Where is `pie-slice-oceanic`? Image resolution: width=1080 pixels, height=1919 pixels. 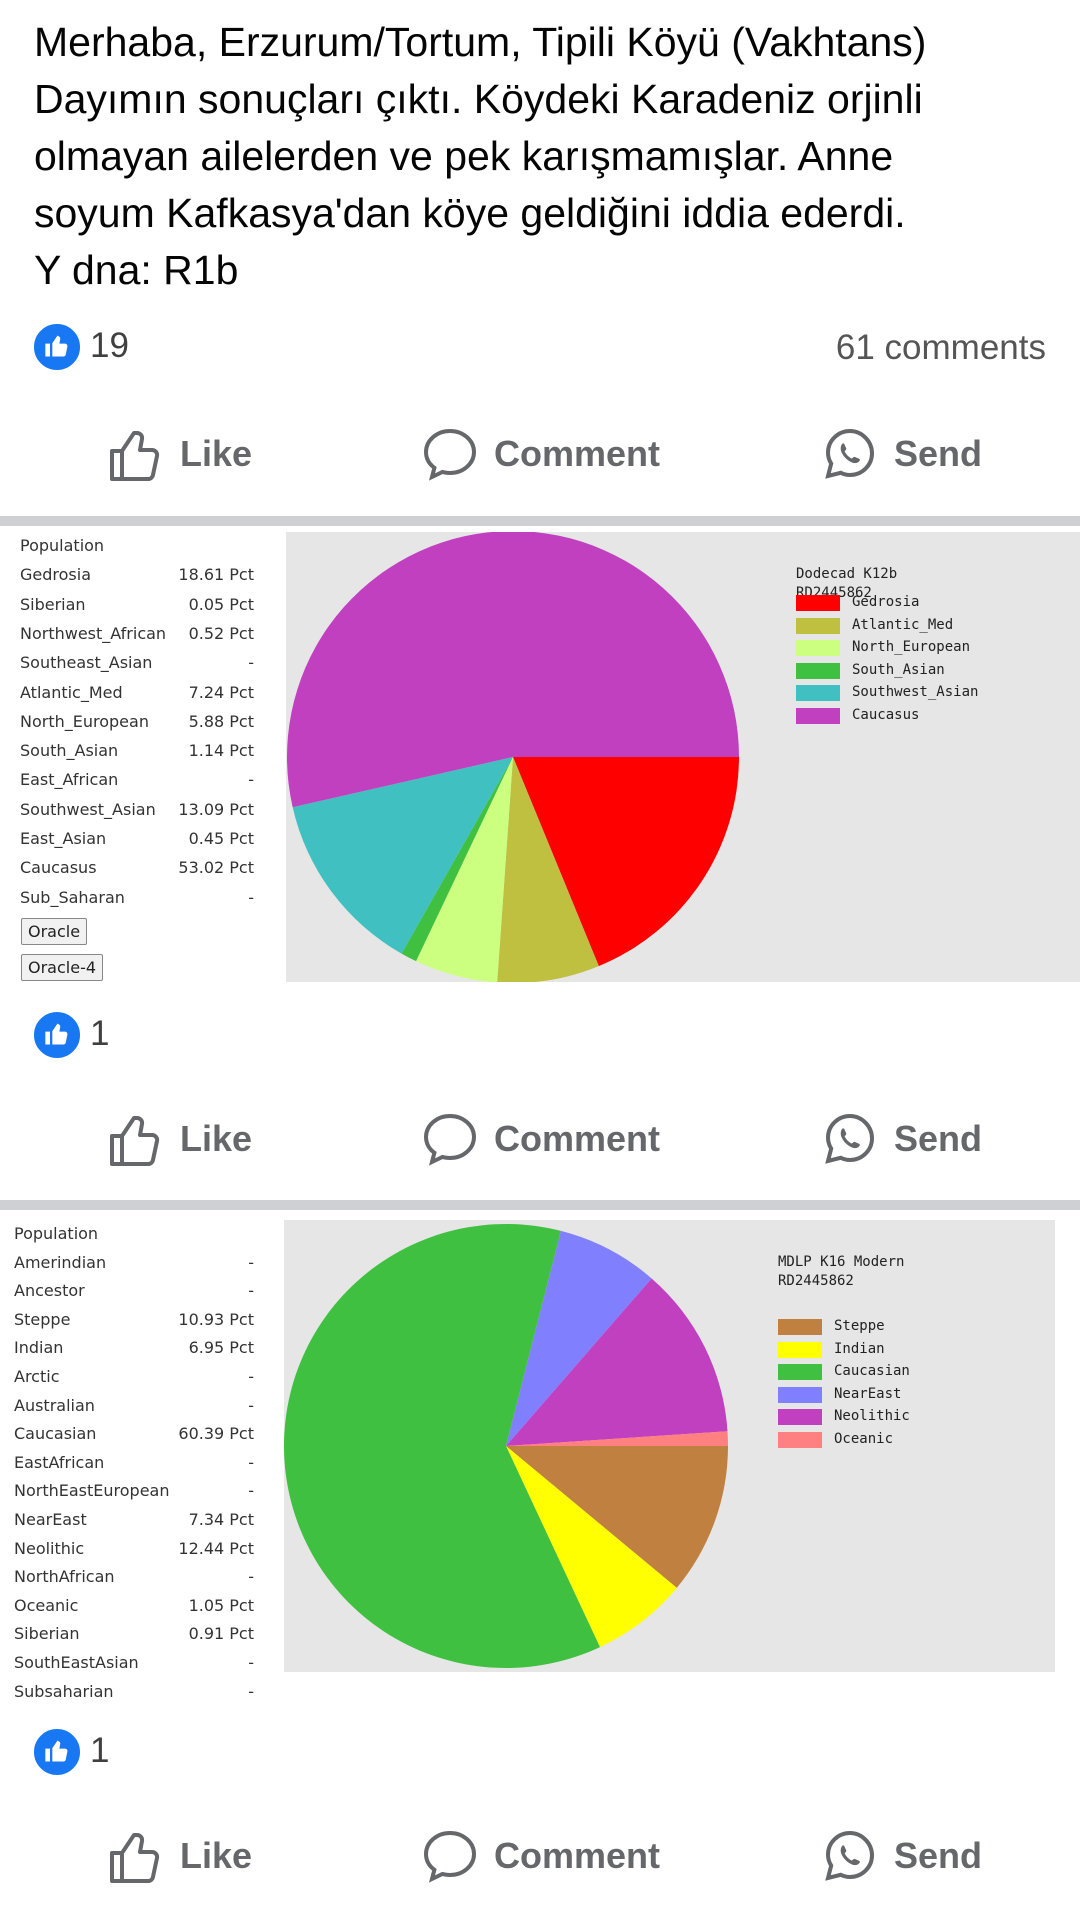
pie-slice-oceanic is located at coordinates (617, 1438).